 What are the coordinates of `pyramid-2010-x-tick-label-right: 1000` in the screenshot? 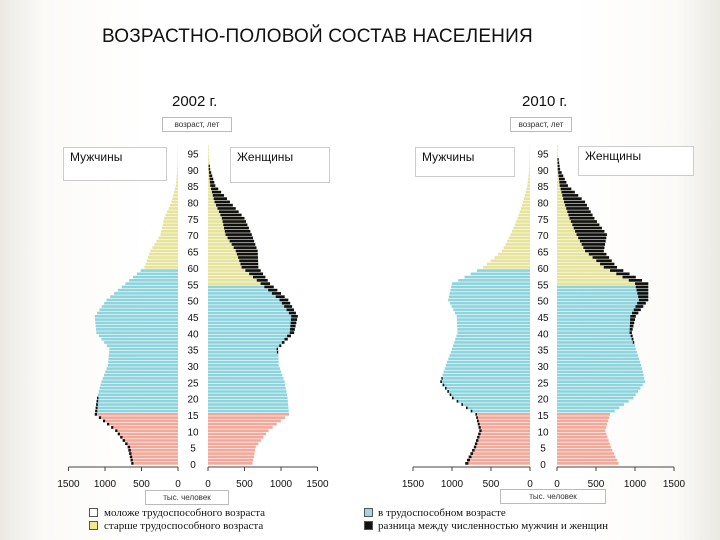 It's located at (635, 484).